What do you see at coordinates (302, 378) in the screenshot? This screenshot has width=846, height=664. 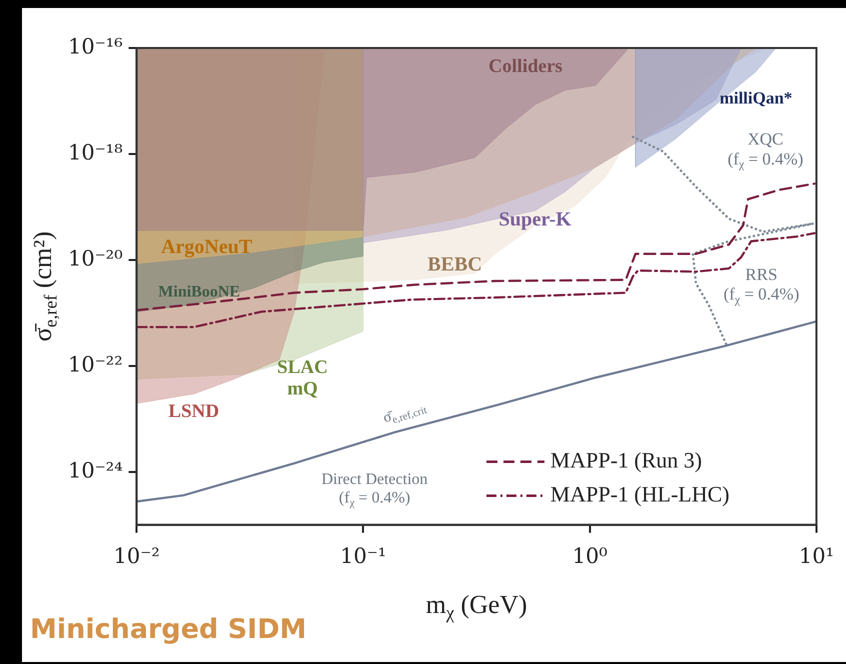 I see `annotation: SLAC mQ` at bounding box center [302, 378].